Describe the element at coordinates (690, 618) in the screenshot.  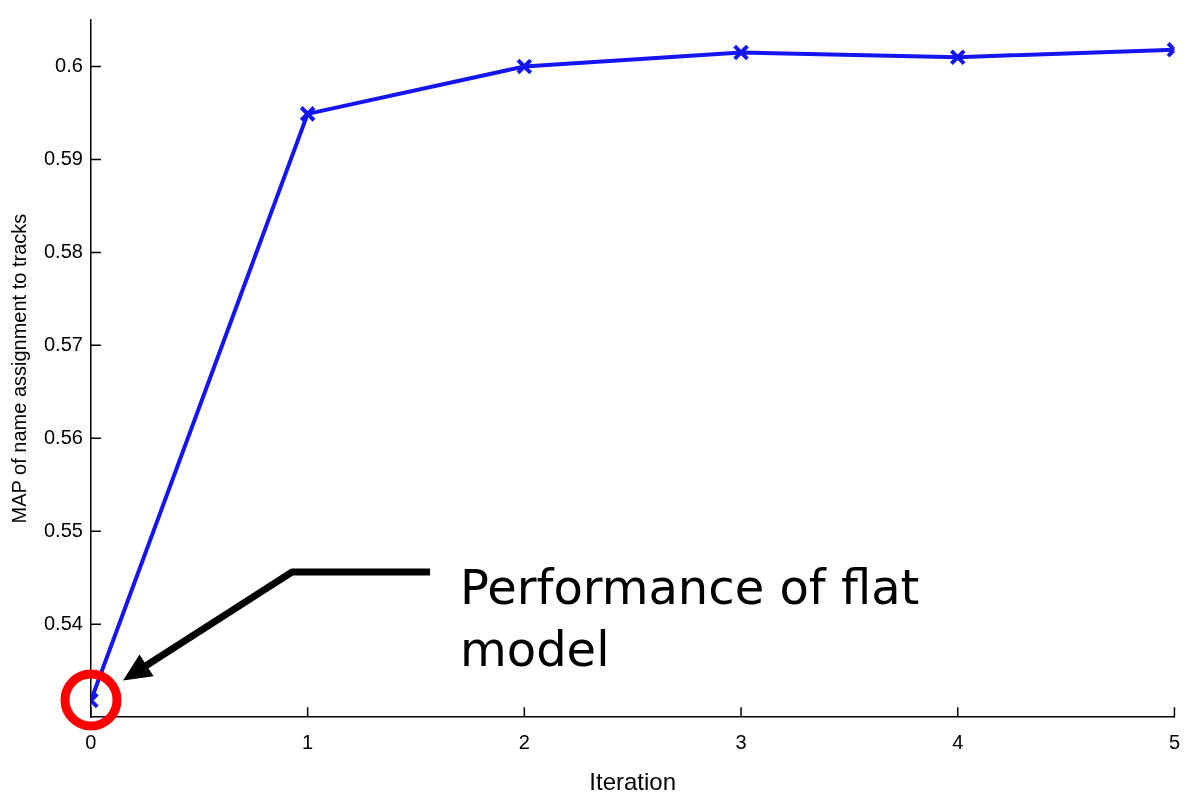
I see `annotation: Performance of flat model` at that location.